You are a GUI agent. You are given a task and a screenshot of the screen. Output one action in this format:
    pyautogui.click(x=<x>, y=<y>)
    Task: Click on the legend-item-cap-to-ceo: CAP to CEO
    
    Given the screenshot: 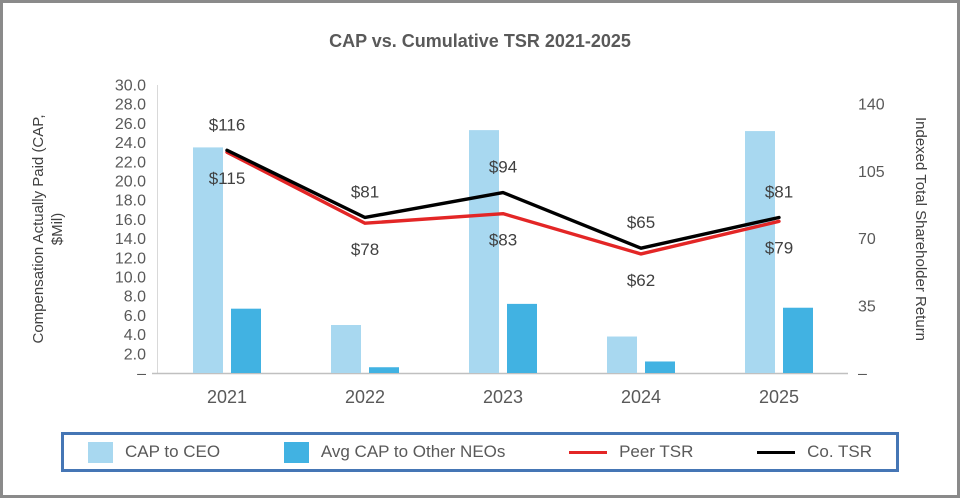 What is the action you would take?
    pyautogui.click(x=154, y=452)
    